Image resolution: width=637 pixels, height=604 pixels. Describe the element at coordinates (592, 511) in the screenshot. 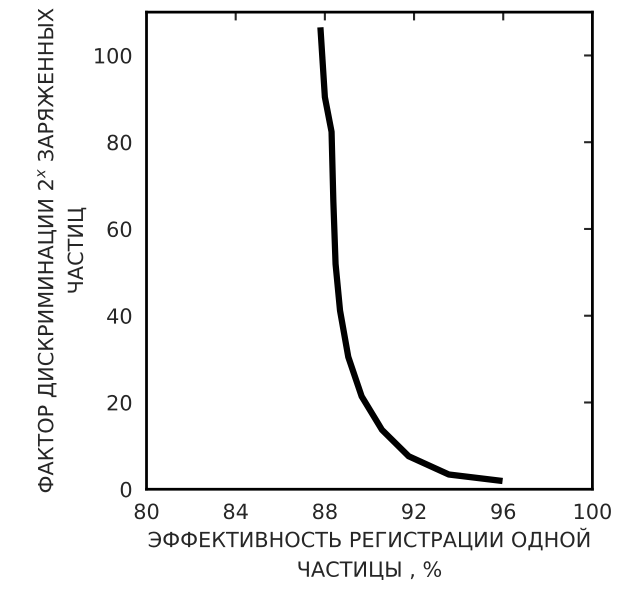

I see `x-tick-label: 100` at that location.